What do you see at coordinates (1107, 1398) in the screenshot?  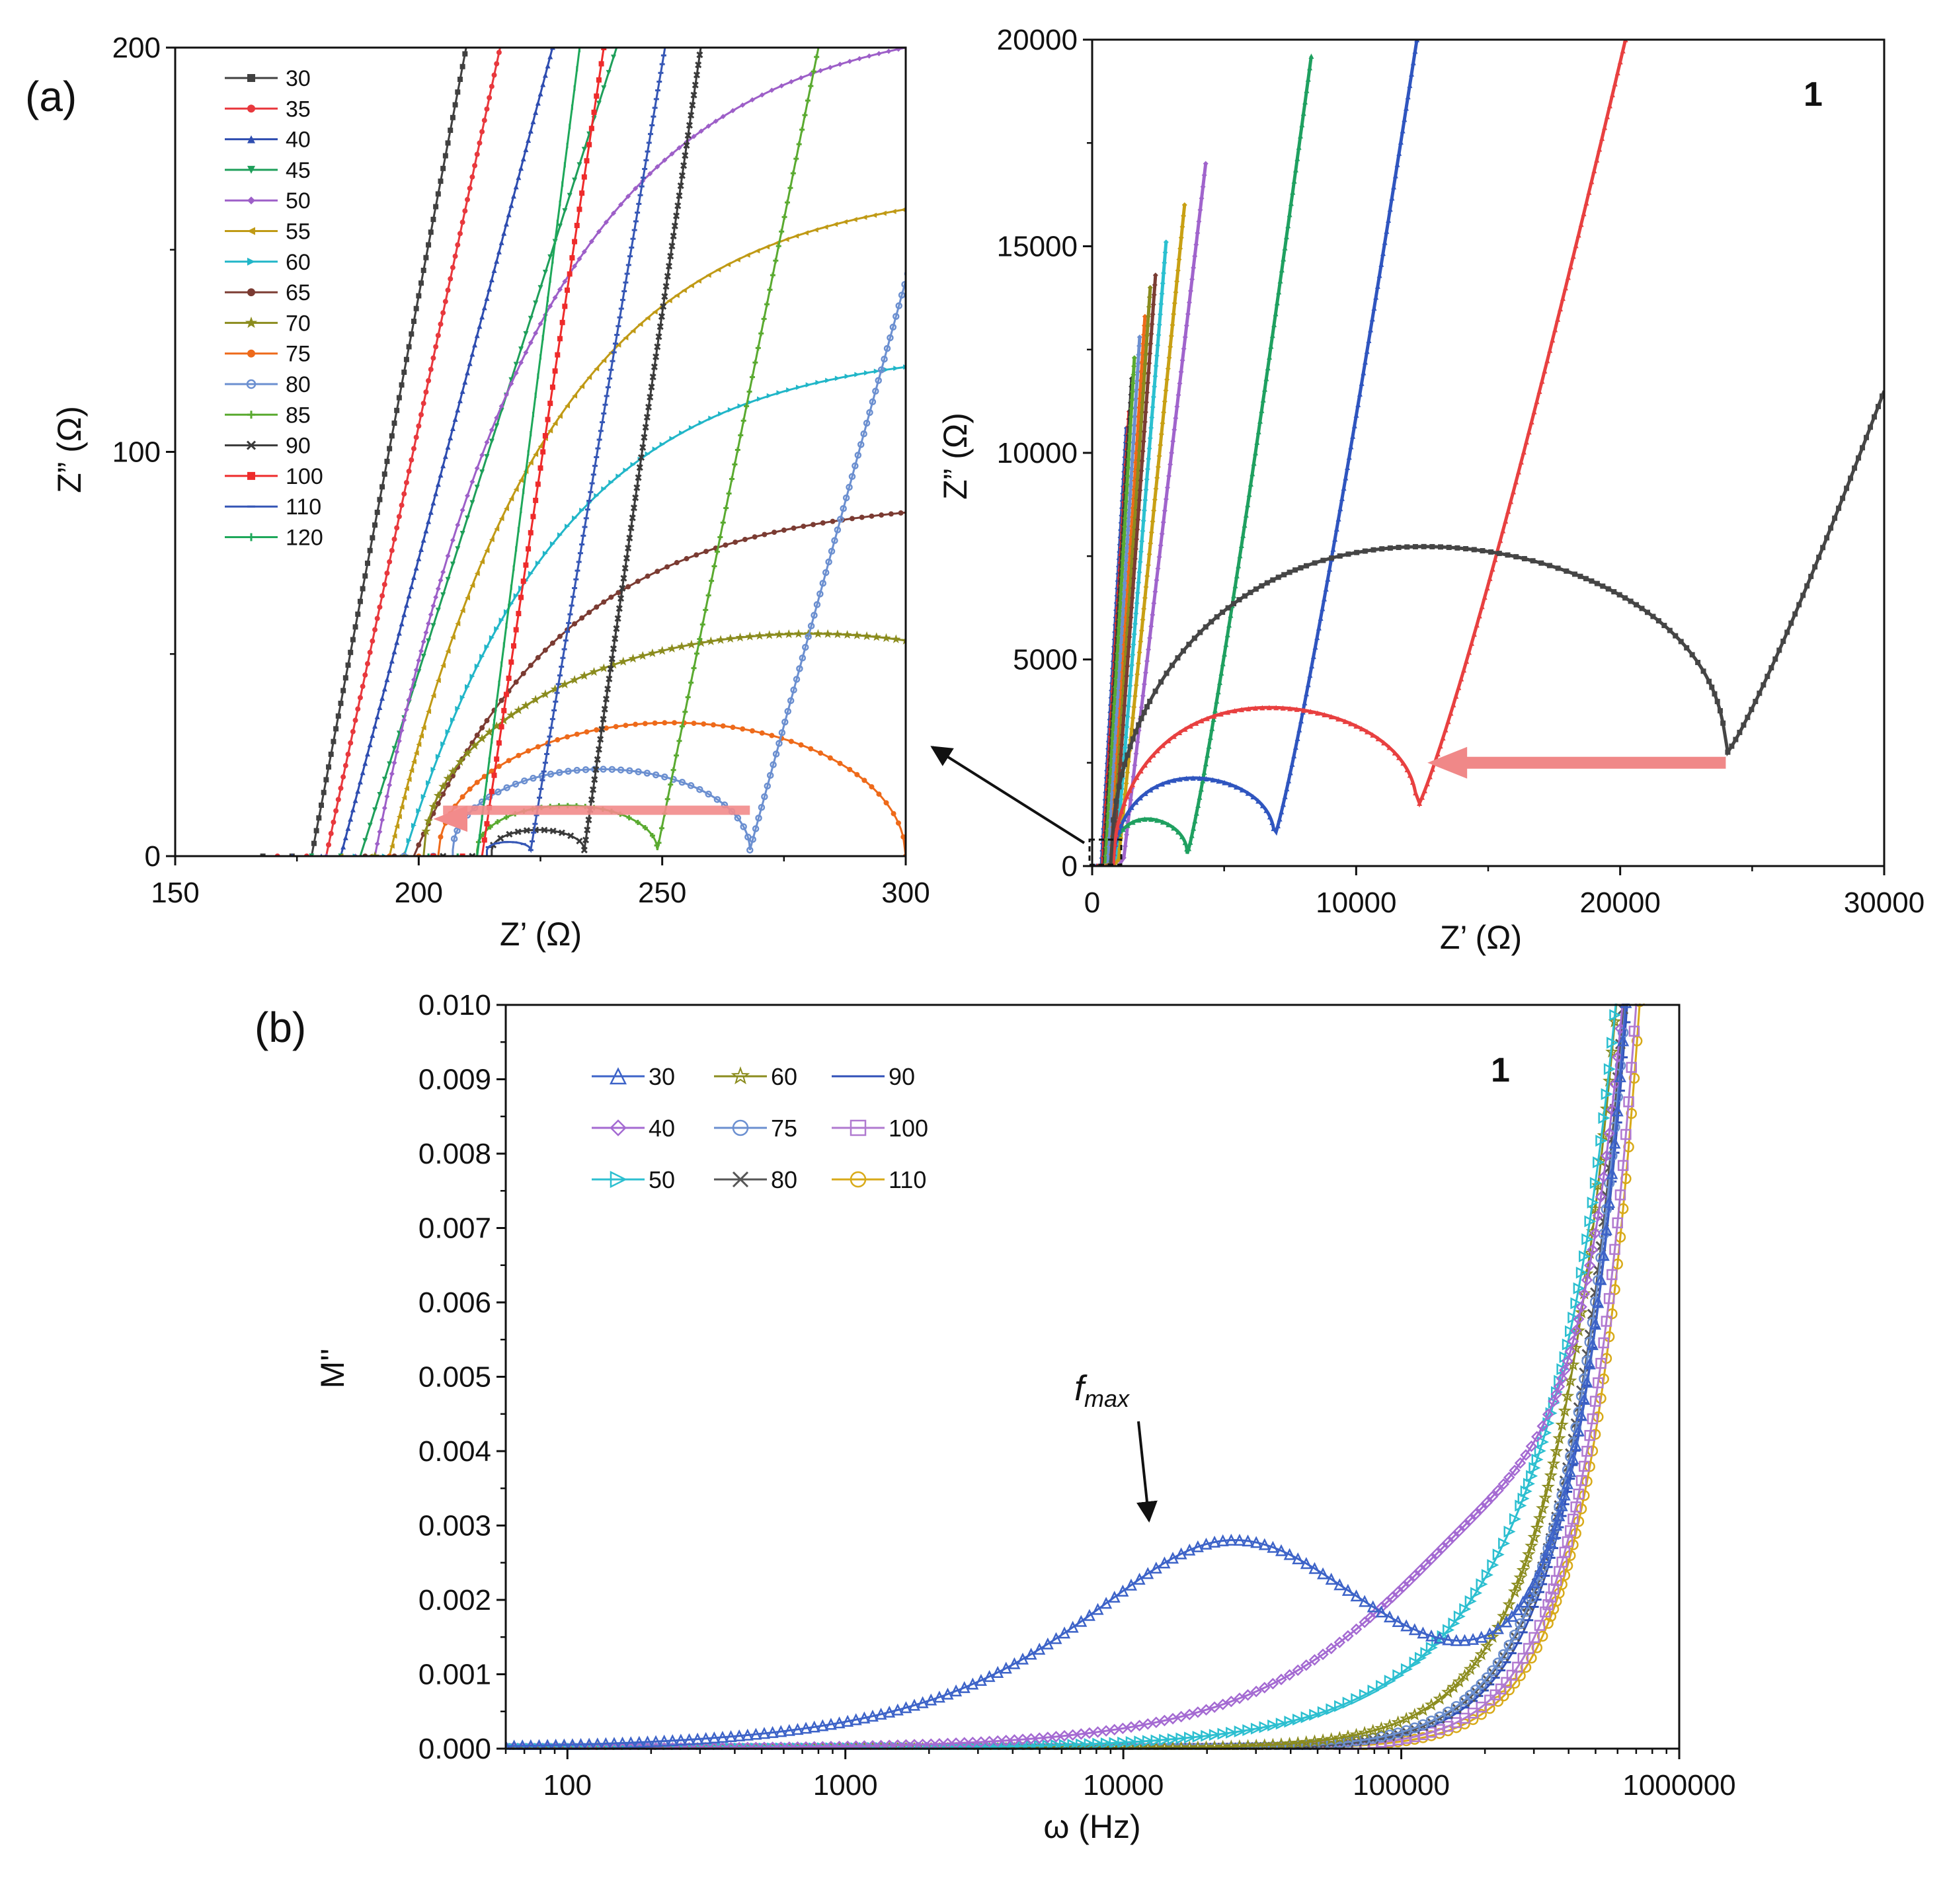 I see `fmax-sub: max` at bounding box center [1107, 1398].